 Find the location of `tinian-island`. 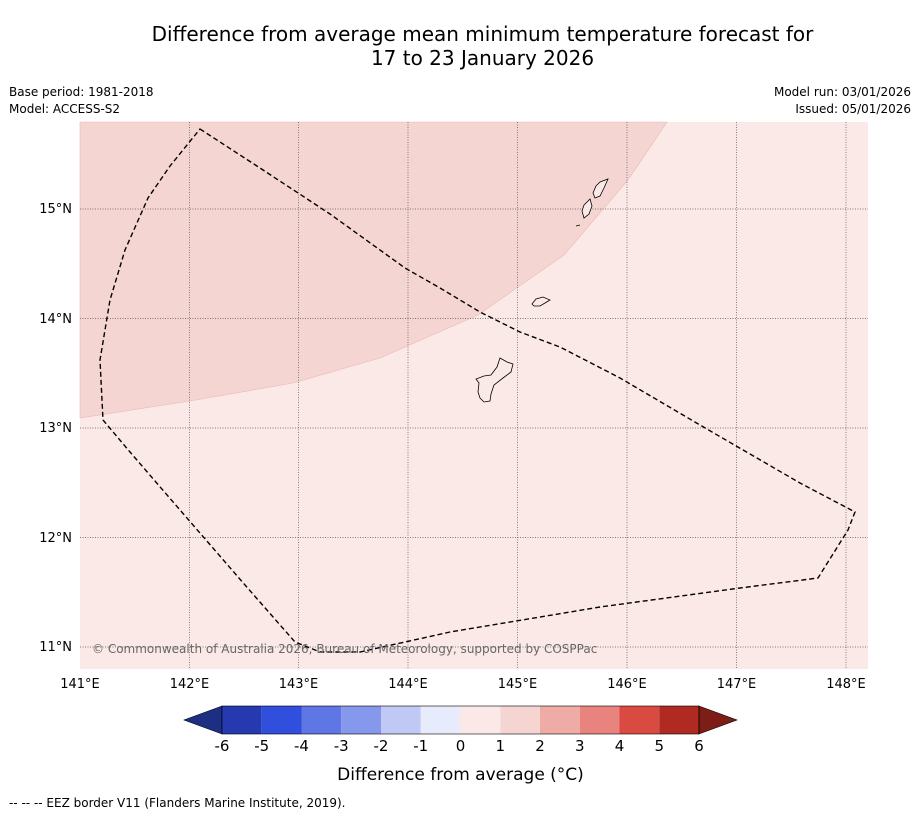

tinian-island is located at coordinates (587, 208).